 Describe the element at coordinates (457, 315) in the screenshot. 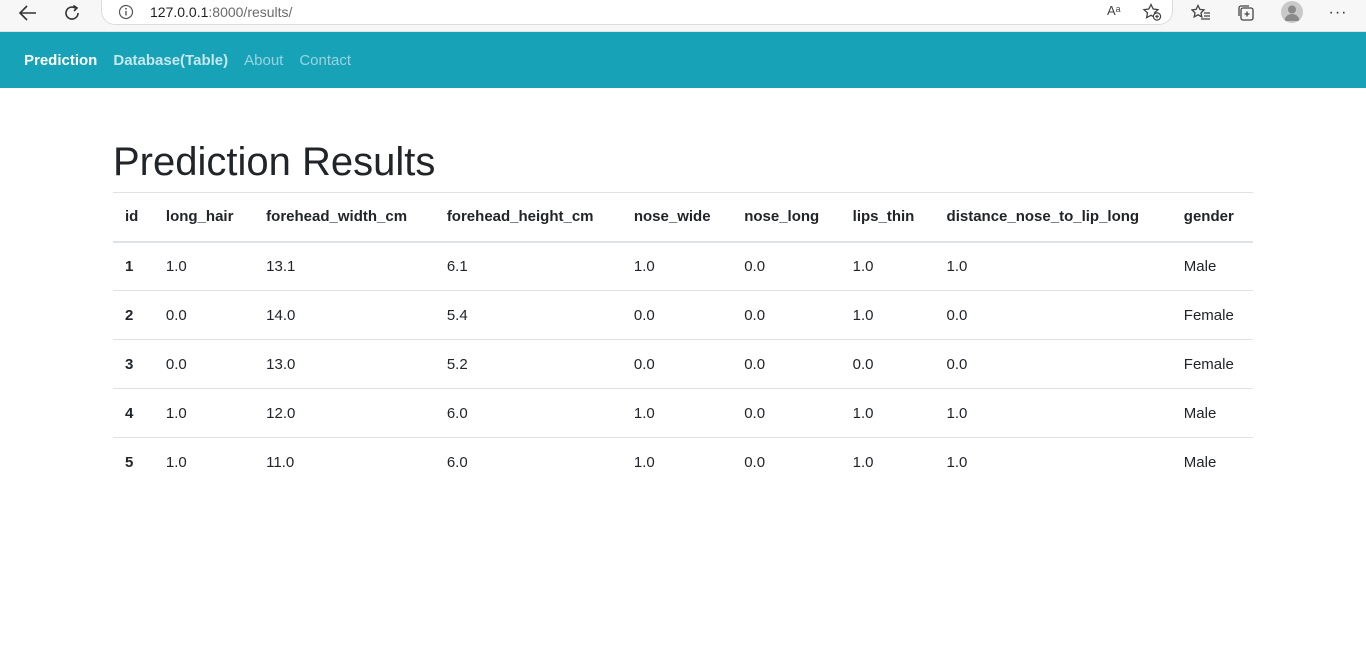

I see `cell-forehead-height: 5.4` at that location.